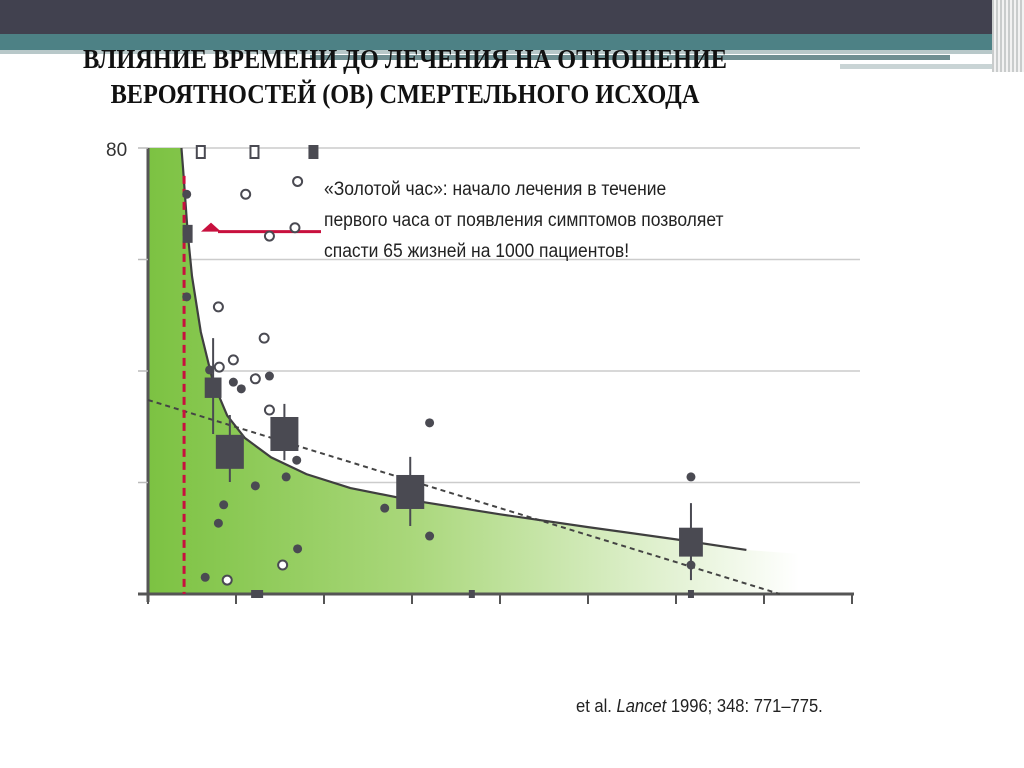 Image resolution: width=1024 pixels, height=768 pixels. What do you see at coordinates (477, 251) in the screenshot?
I see `annotation-line-3: спасти 65 жизней на 1000 пациентов!` at bounding box center [477, 251].